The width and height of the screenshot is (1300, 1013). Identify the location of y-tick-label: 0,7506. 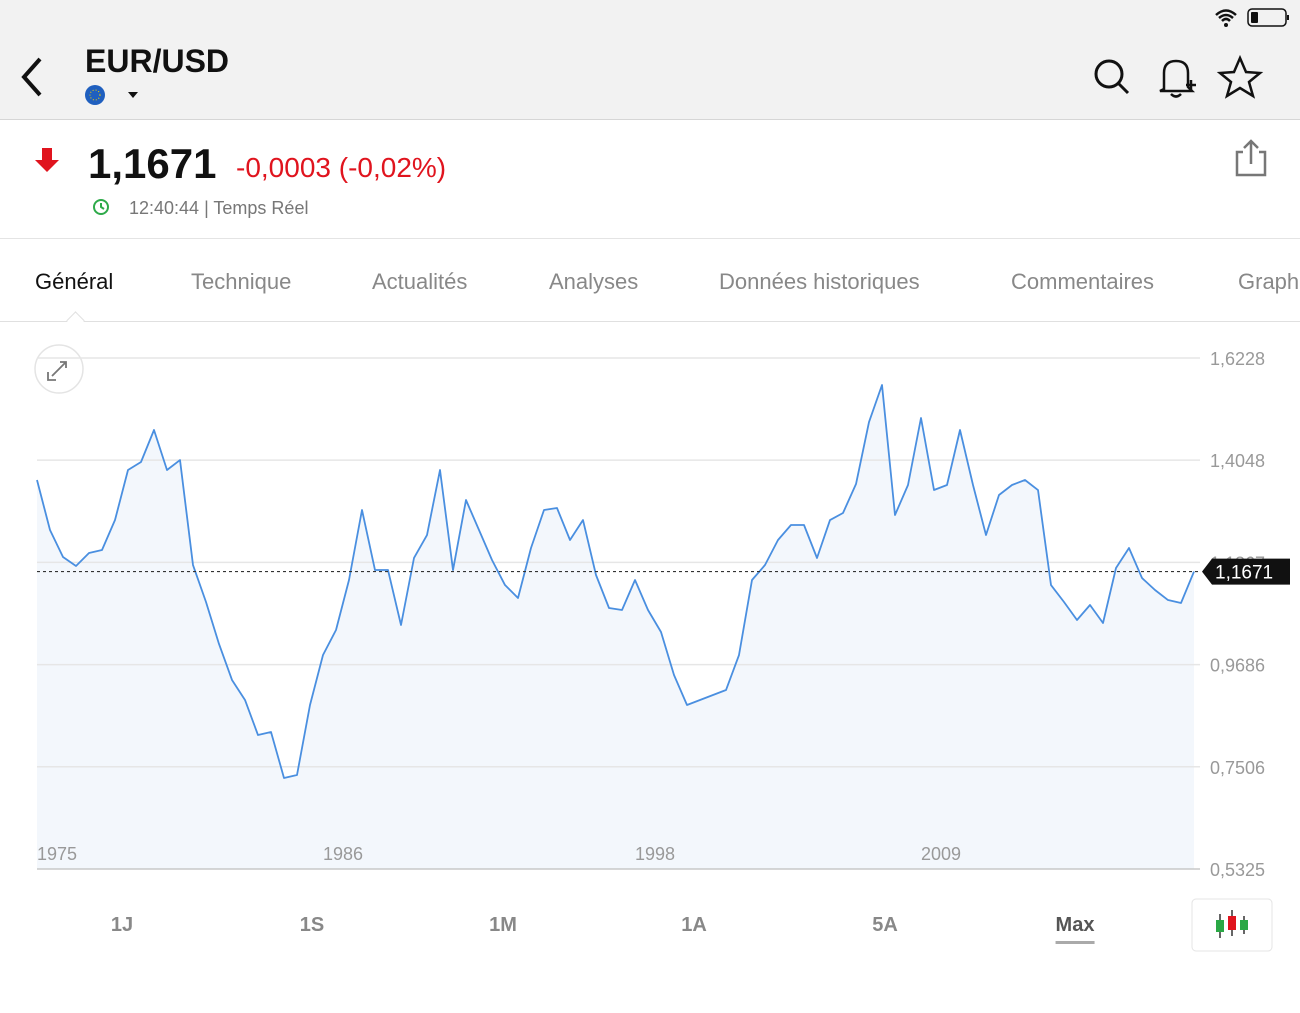
(1237, 768).